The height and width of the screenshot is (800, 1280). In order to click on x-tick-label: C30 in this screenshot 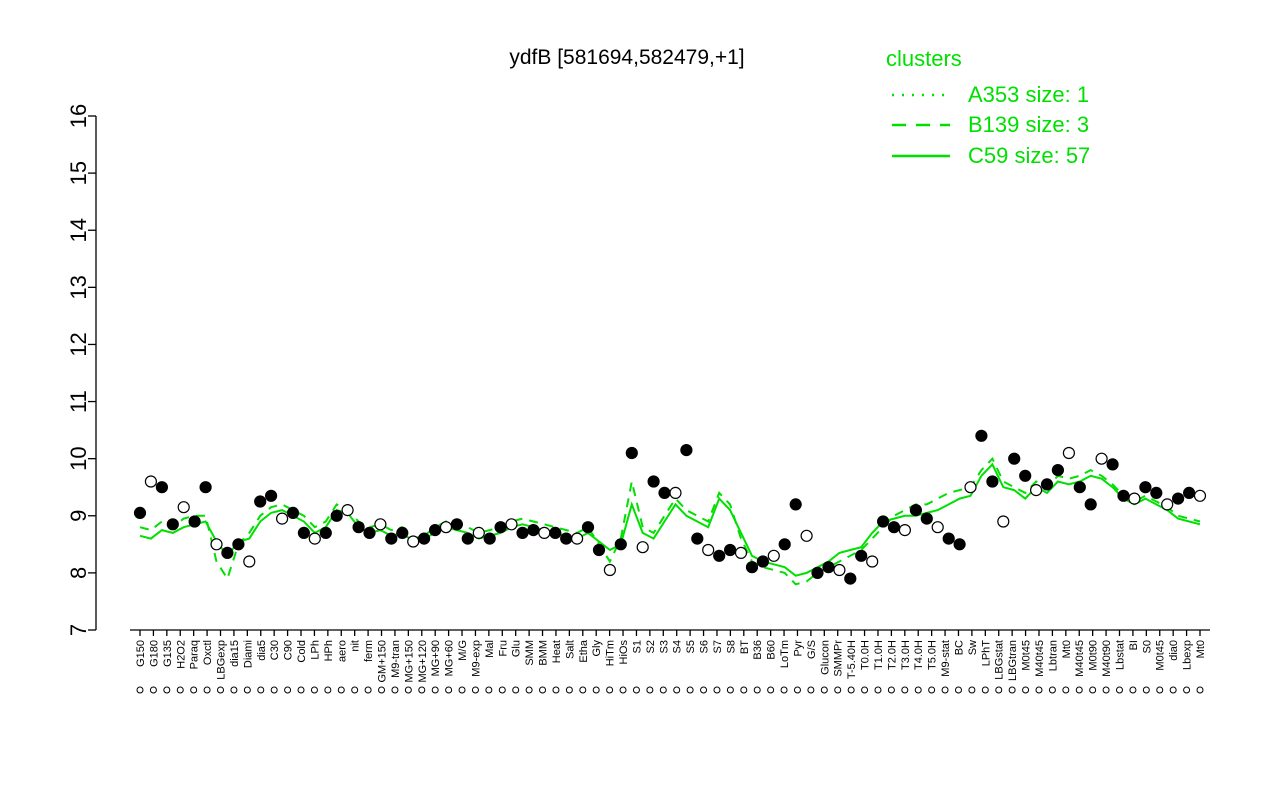, I will do `click(275, 650)`.